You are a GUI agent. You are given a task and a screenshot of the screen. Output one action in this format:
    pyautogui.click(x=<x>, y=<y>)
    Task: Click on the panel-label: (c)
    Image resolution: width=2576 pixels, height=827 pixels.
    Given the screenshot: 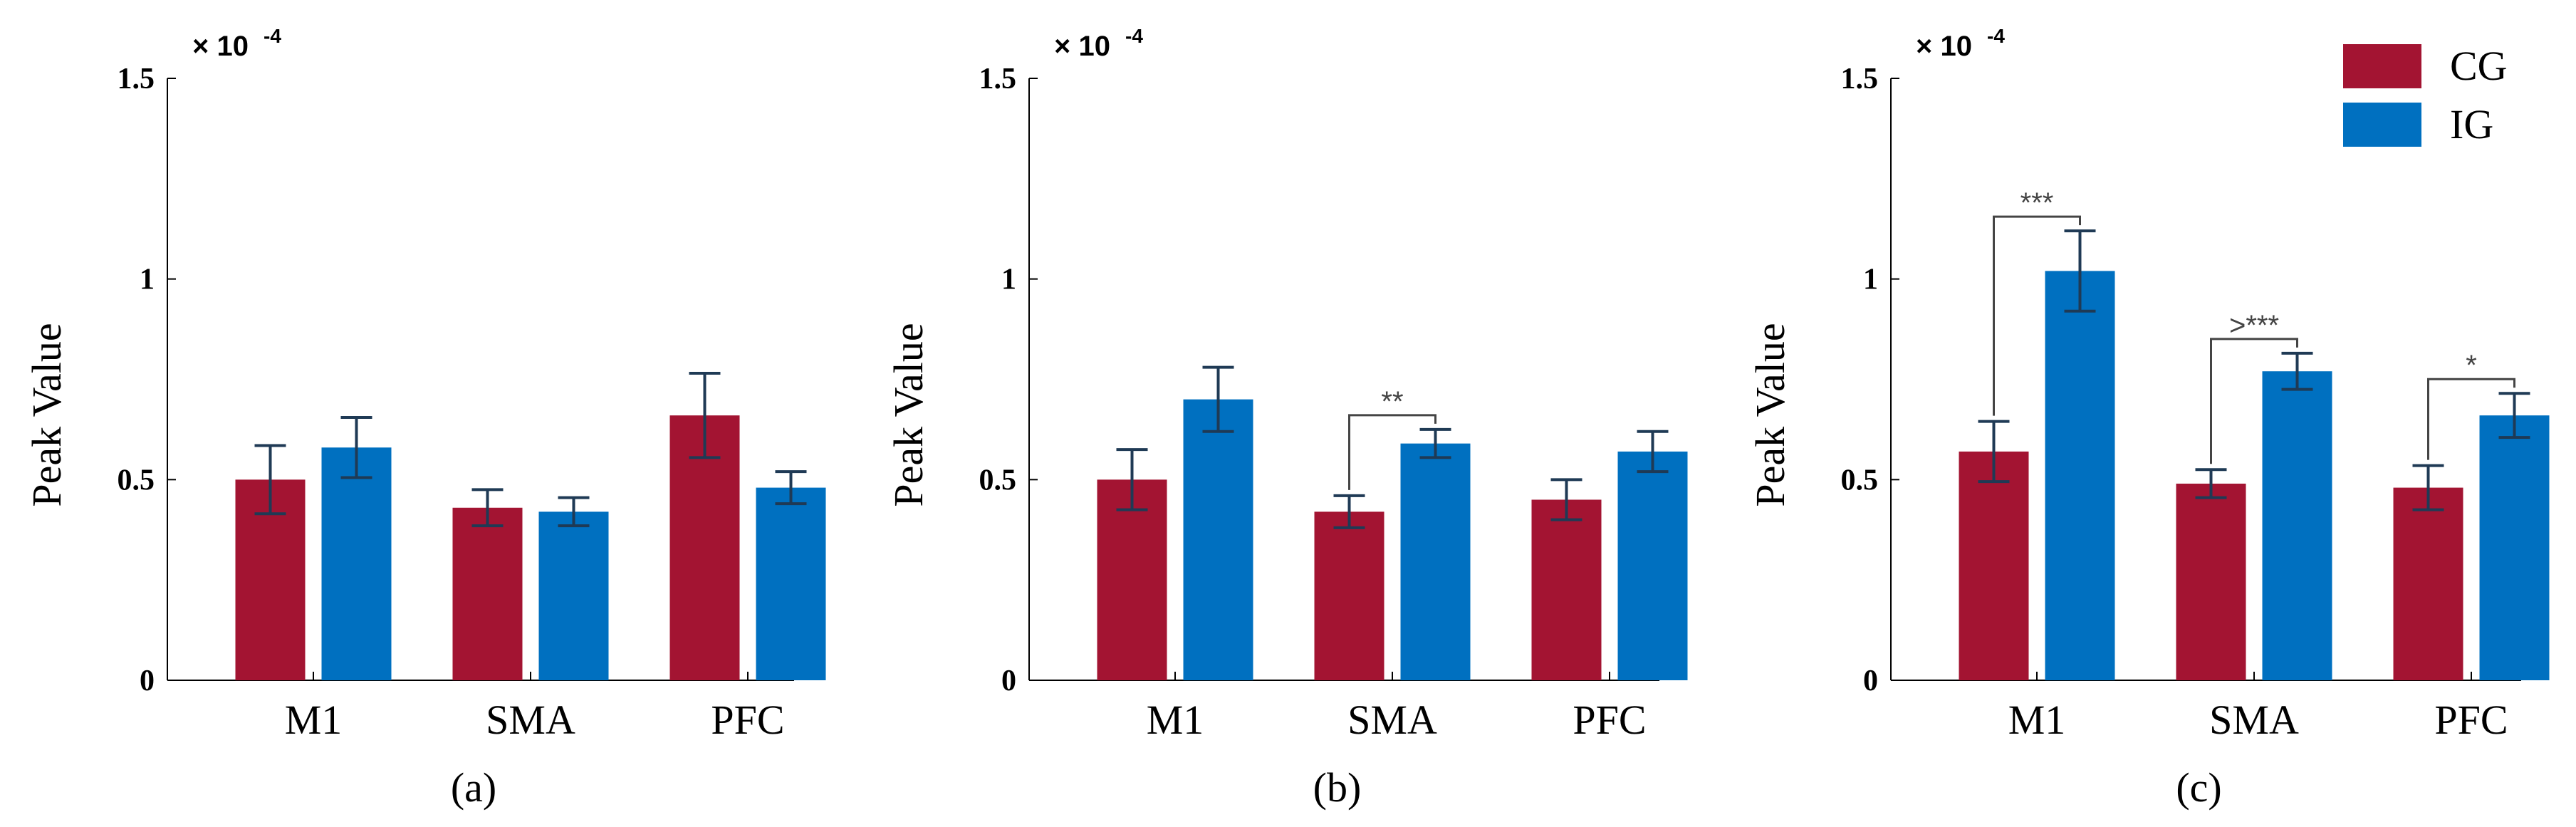 What is the action you would take?
    pyautogui.click(x=2198, y=787)
    